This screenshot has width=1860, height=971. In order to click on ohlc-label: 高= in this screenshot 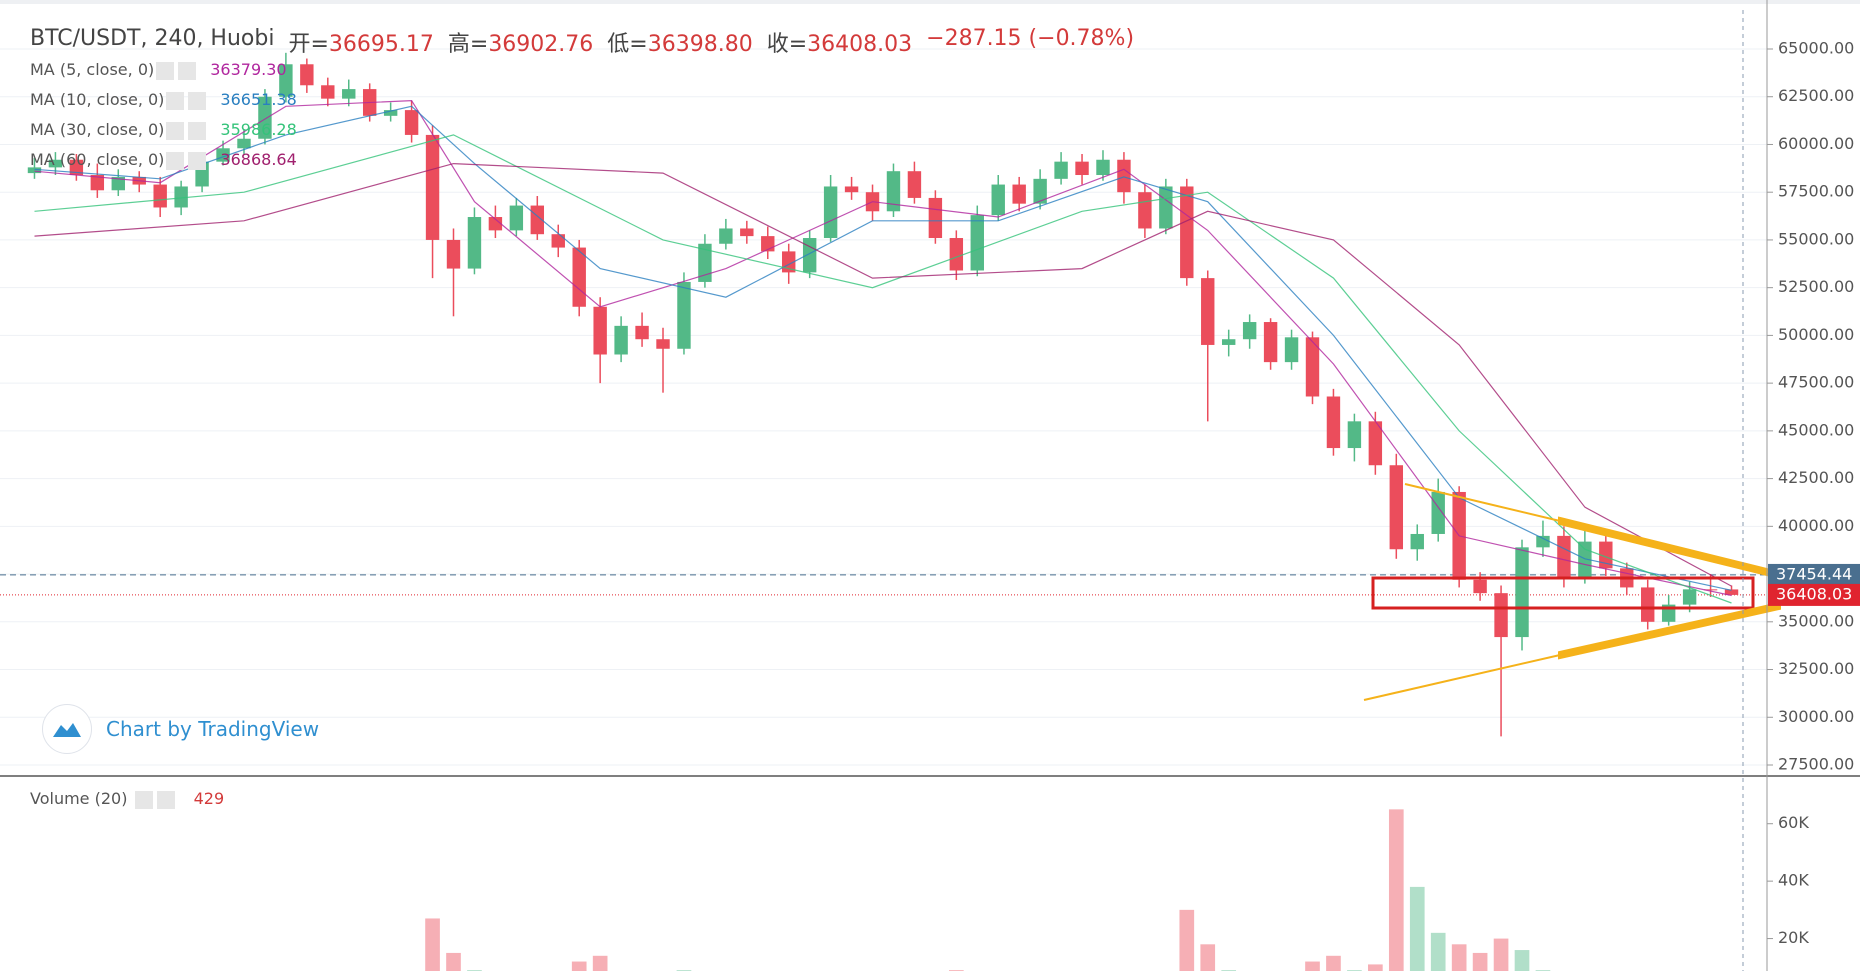, I will do `click(468, 44)`.